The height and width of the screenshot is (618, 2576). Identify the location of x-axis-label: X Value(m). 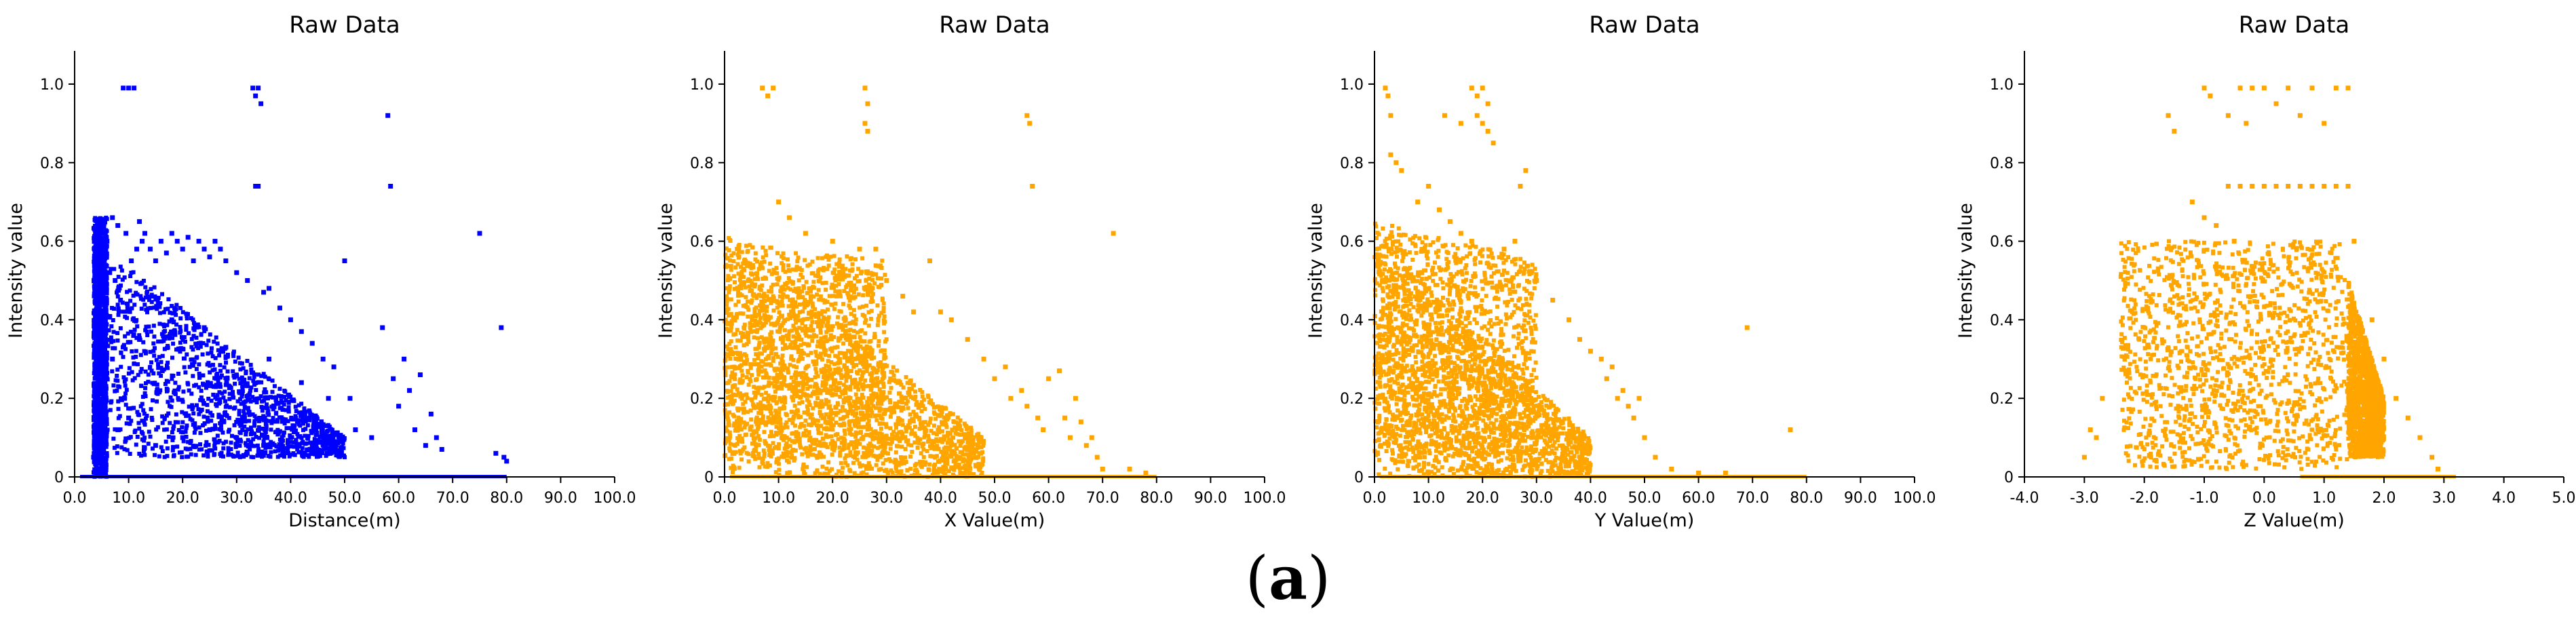
(994, 521).